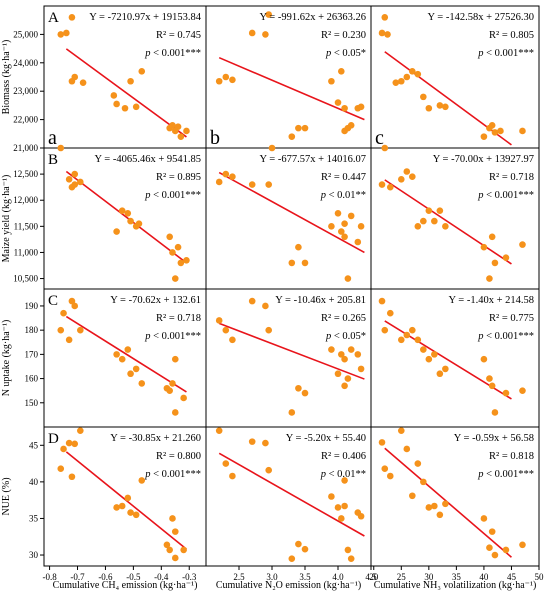 The height and width of the screenshot is (594, 550). Describe the element at coordinates (272, 577) in the screenshot. I see `x-tick-label: 3.0` at that location.